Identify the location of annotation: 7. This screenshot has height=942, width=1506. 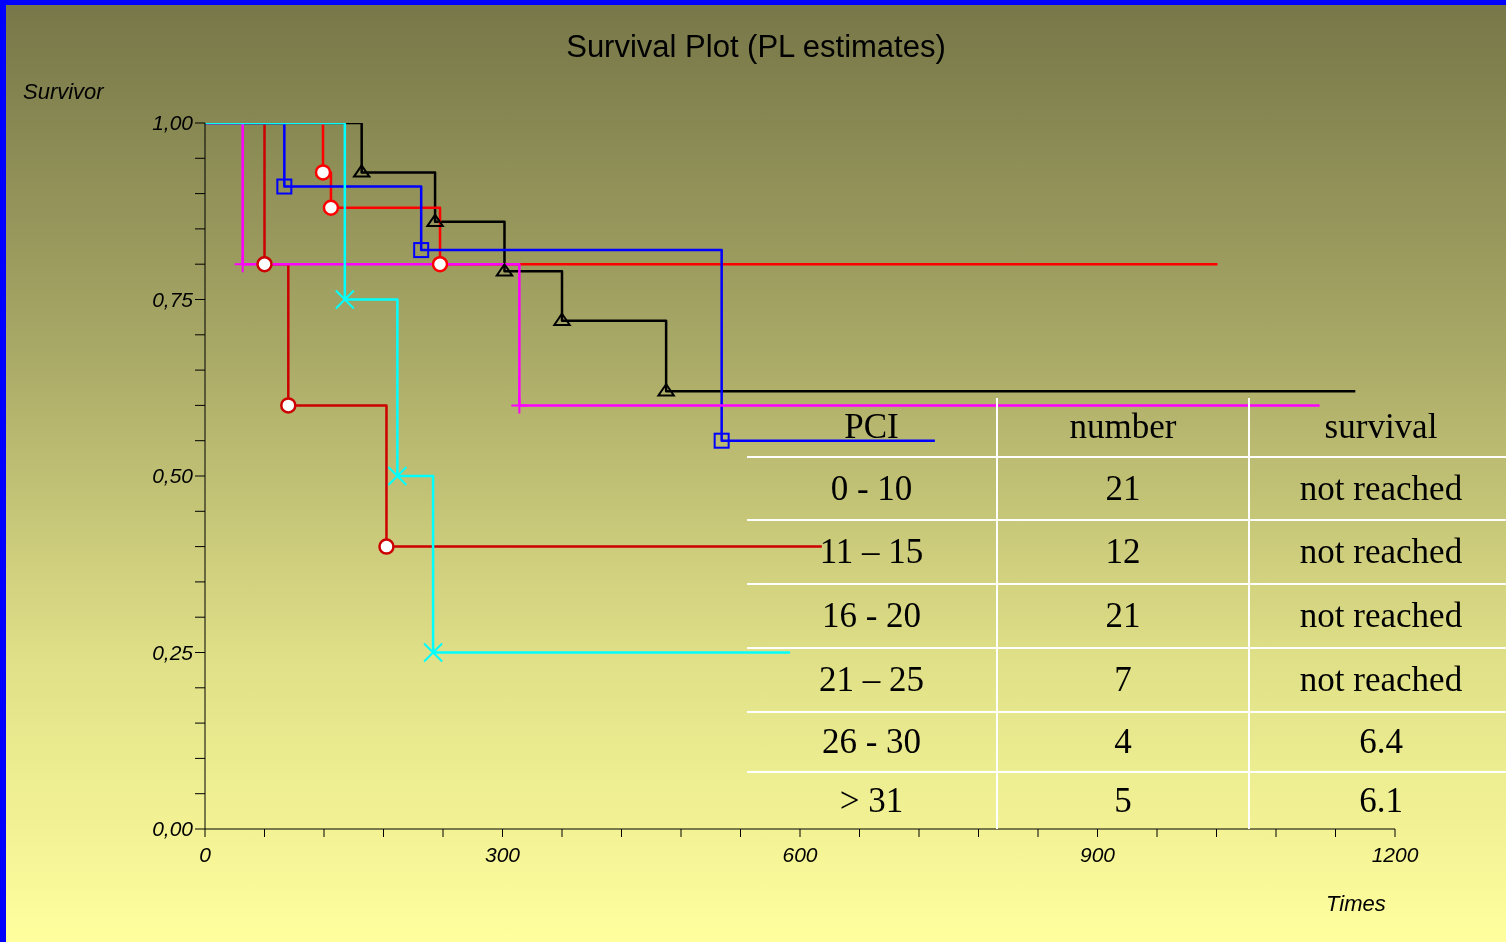
(1123, 680).